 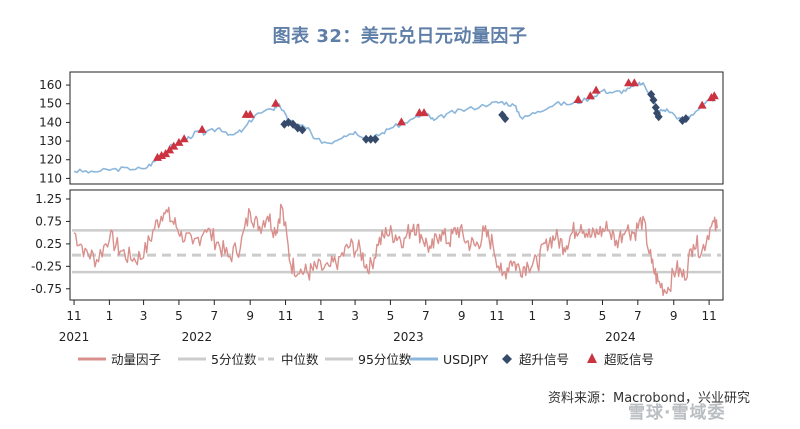 What do you see at coordinates (385, 359) in the screenshot?
I see `legend-label: 95分位数` at bounding box center [385, 359].